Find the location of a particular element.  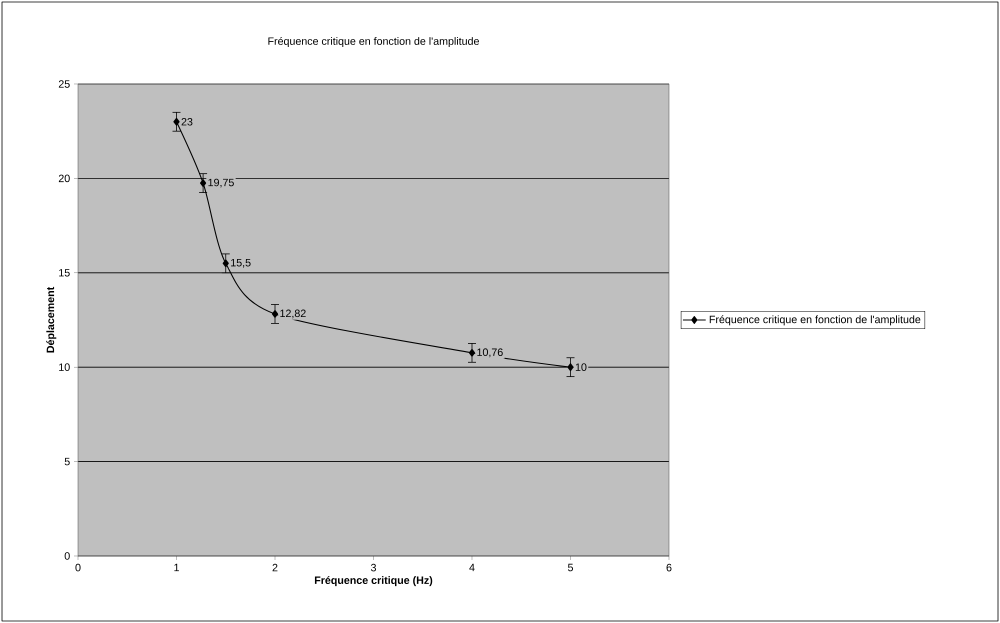

y-tick-label: 10 is located at coordinates (64, 367).